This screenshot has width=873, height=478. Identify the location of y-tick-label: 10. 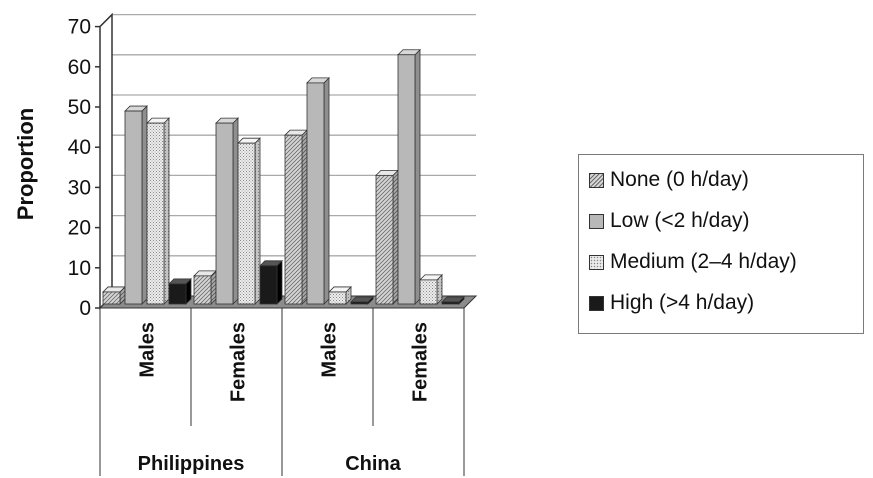
(79, 268).